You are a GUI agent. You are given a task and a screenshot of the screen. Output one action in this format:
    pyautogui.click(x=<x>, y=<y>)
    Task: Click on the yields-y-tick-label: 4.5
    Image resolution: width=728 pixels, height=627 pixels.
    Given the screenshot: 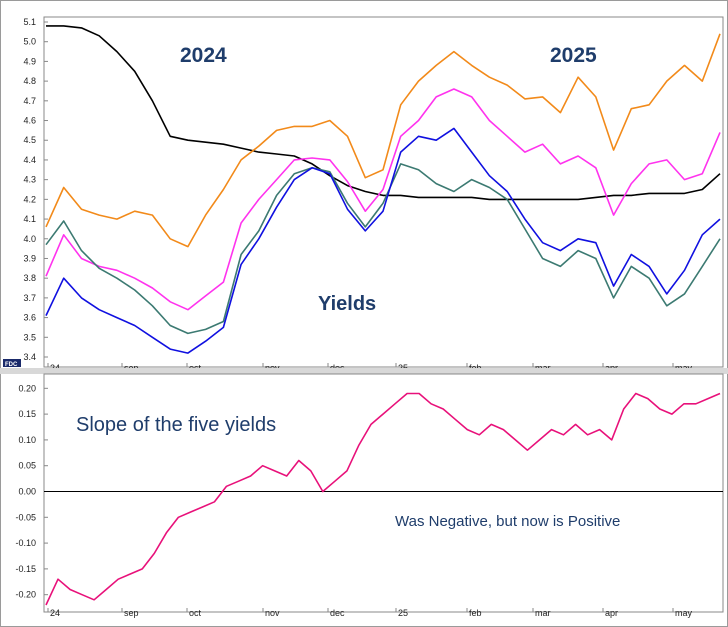 What is the action you would take?
    pyautogui.click(x=29, y=140)
    